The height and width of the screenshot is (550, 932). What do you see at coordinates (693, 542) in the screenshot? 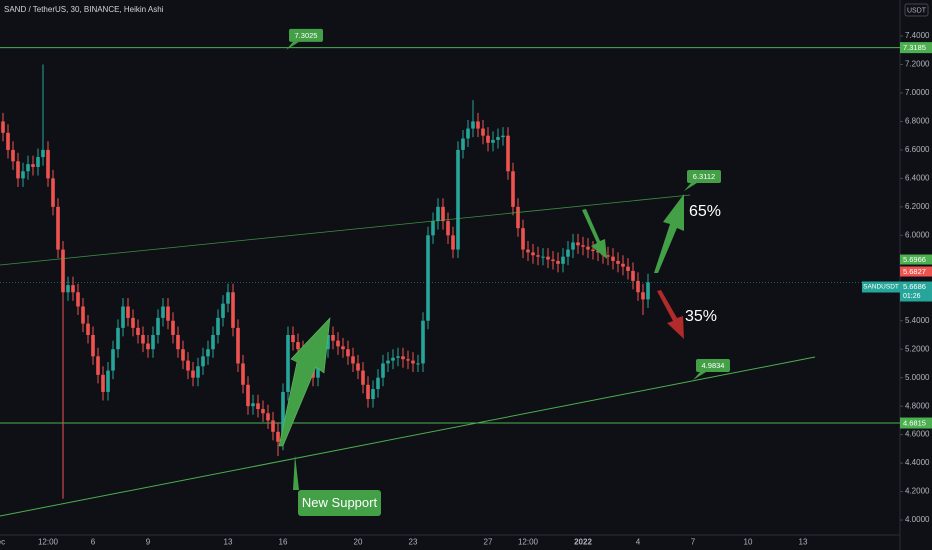
I see `x-tick-label: 7` at bounding box center [693, 542].